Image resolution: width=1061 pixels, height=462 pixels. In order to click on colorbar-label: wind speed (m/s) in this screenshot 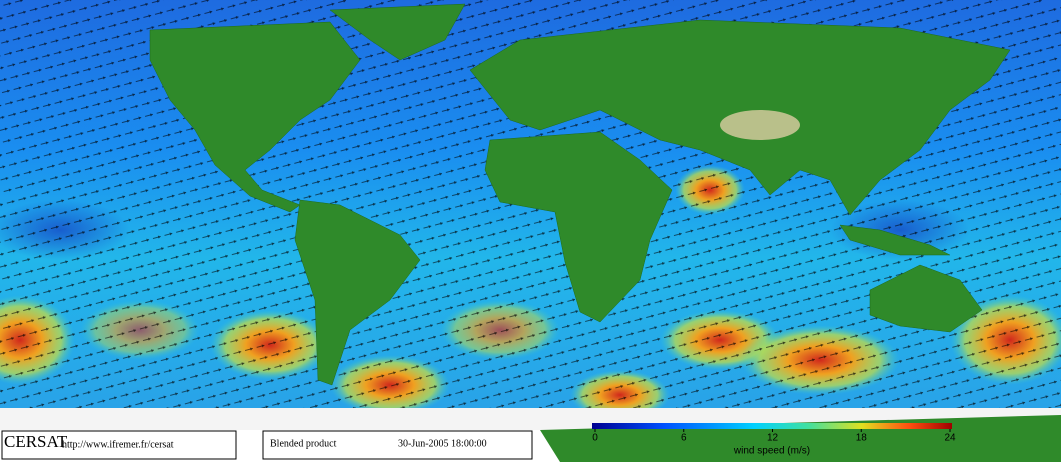, I will do `click(771, 451)`.